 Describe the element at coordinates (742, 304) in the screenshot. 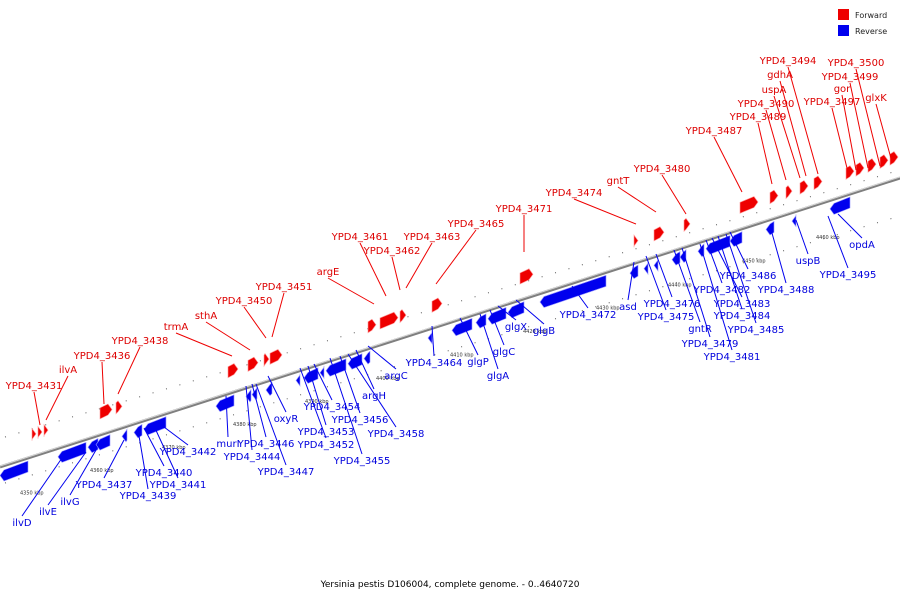

I see `reverse-gene-label: YPD4_3483` at that location.